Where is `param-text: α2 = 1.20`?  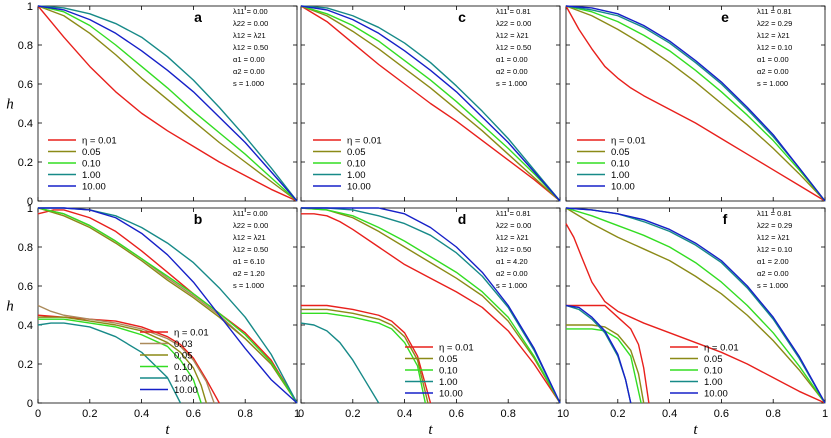 param-text: α2 = 1.20 is located at coordinates (249, 273).